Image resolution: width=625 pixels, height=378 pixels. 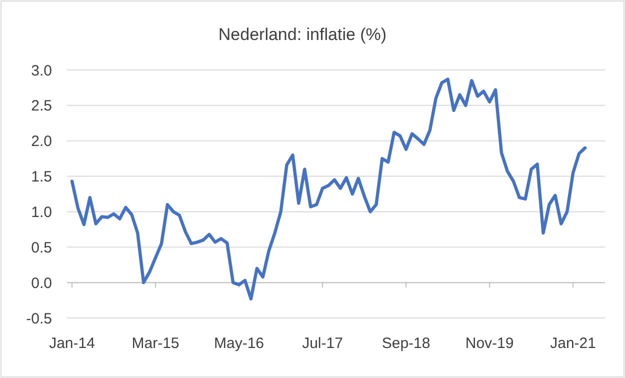 I want to click on x-tick-label: May-16, so click(x=239, y=343).